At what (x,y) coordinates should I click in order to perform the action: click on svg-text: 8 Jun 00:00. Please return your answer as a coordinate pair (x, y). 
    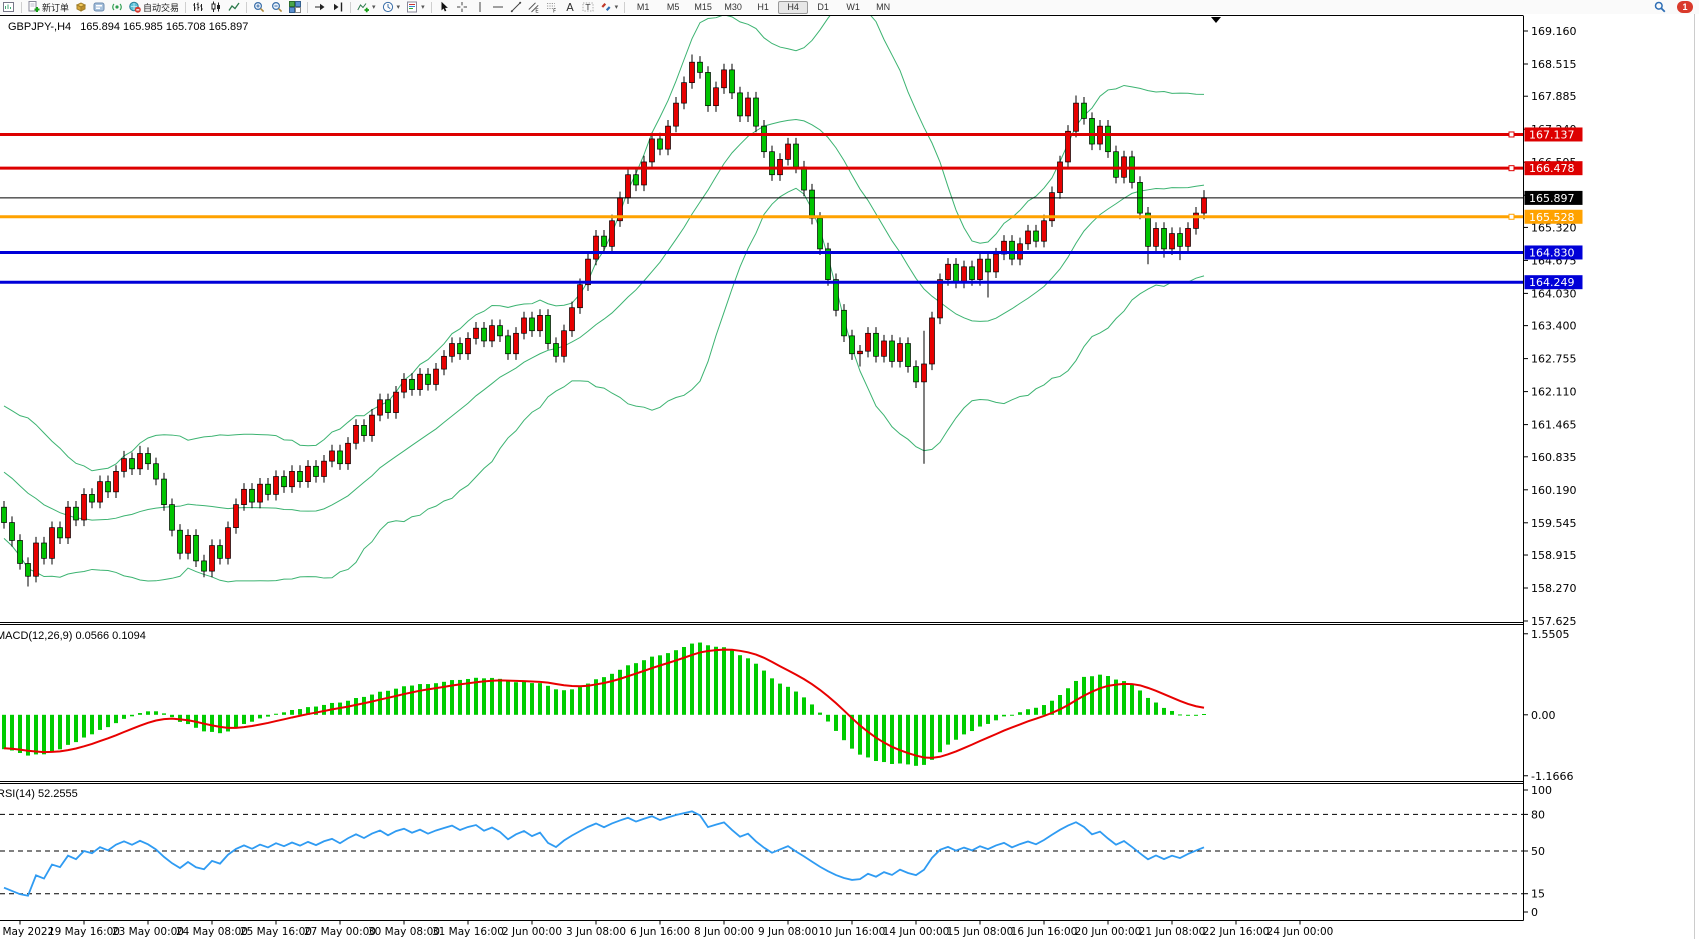
    Looking at the image, I should click on (724, 932).